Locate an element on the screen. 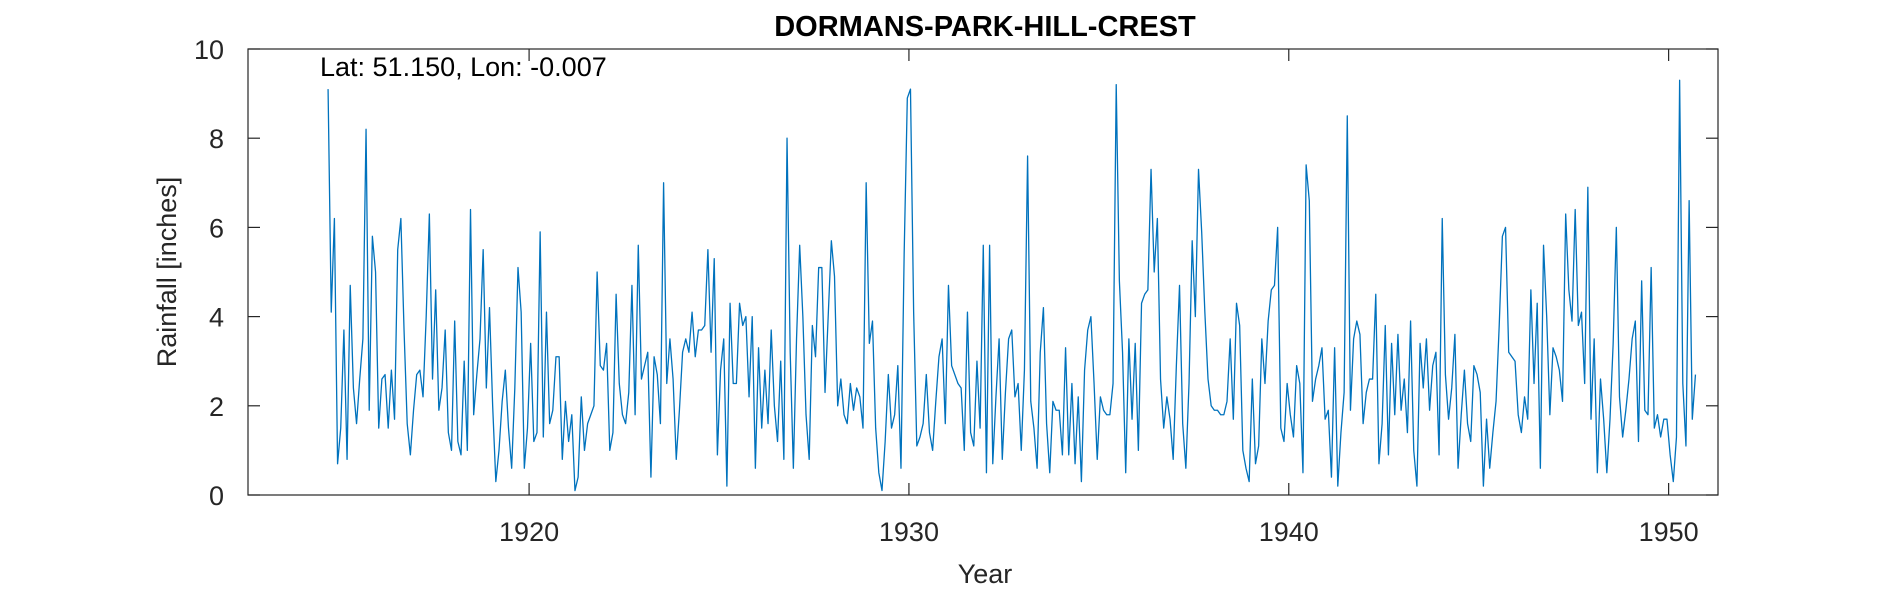 Image resolution: width=1890 pixels, height=591 pixels. y-tick-label: 6 is located at coordinates (216, 228).